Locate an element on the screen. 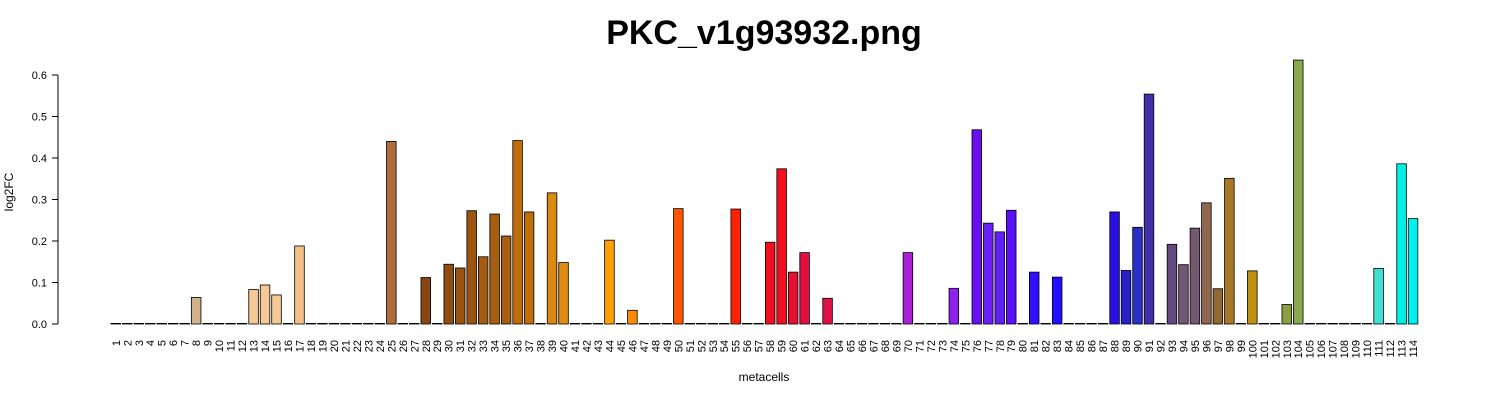  x-tick-label-79: 79 is located at coordinates (1012, 346).